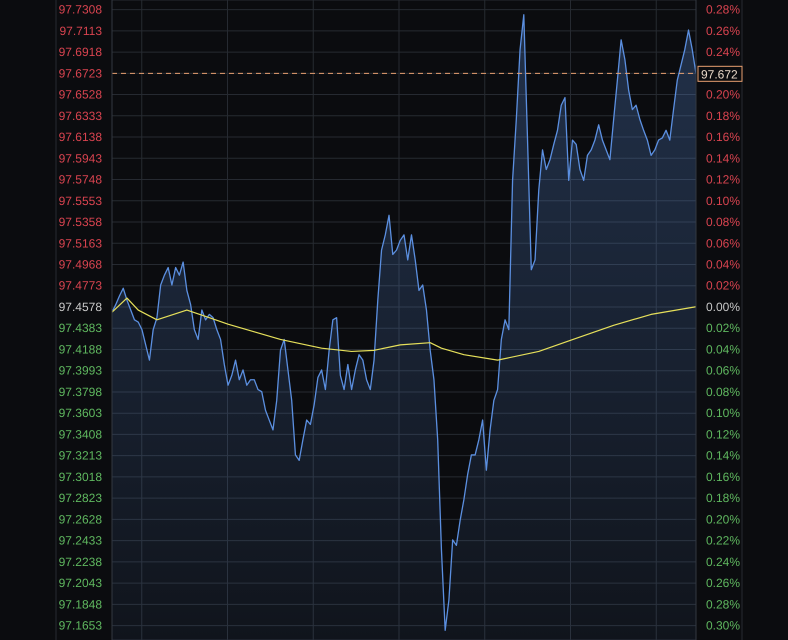  Describe the element at coordinates (80, 73) in the screenshot. I see `y-tick-label: 97.6723` at that location.